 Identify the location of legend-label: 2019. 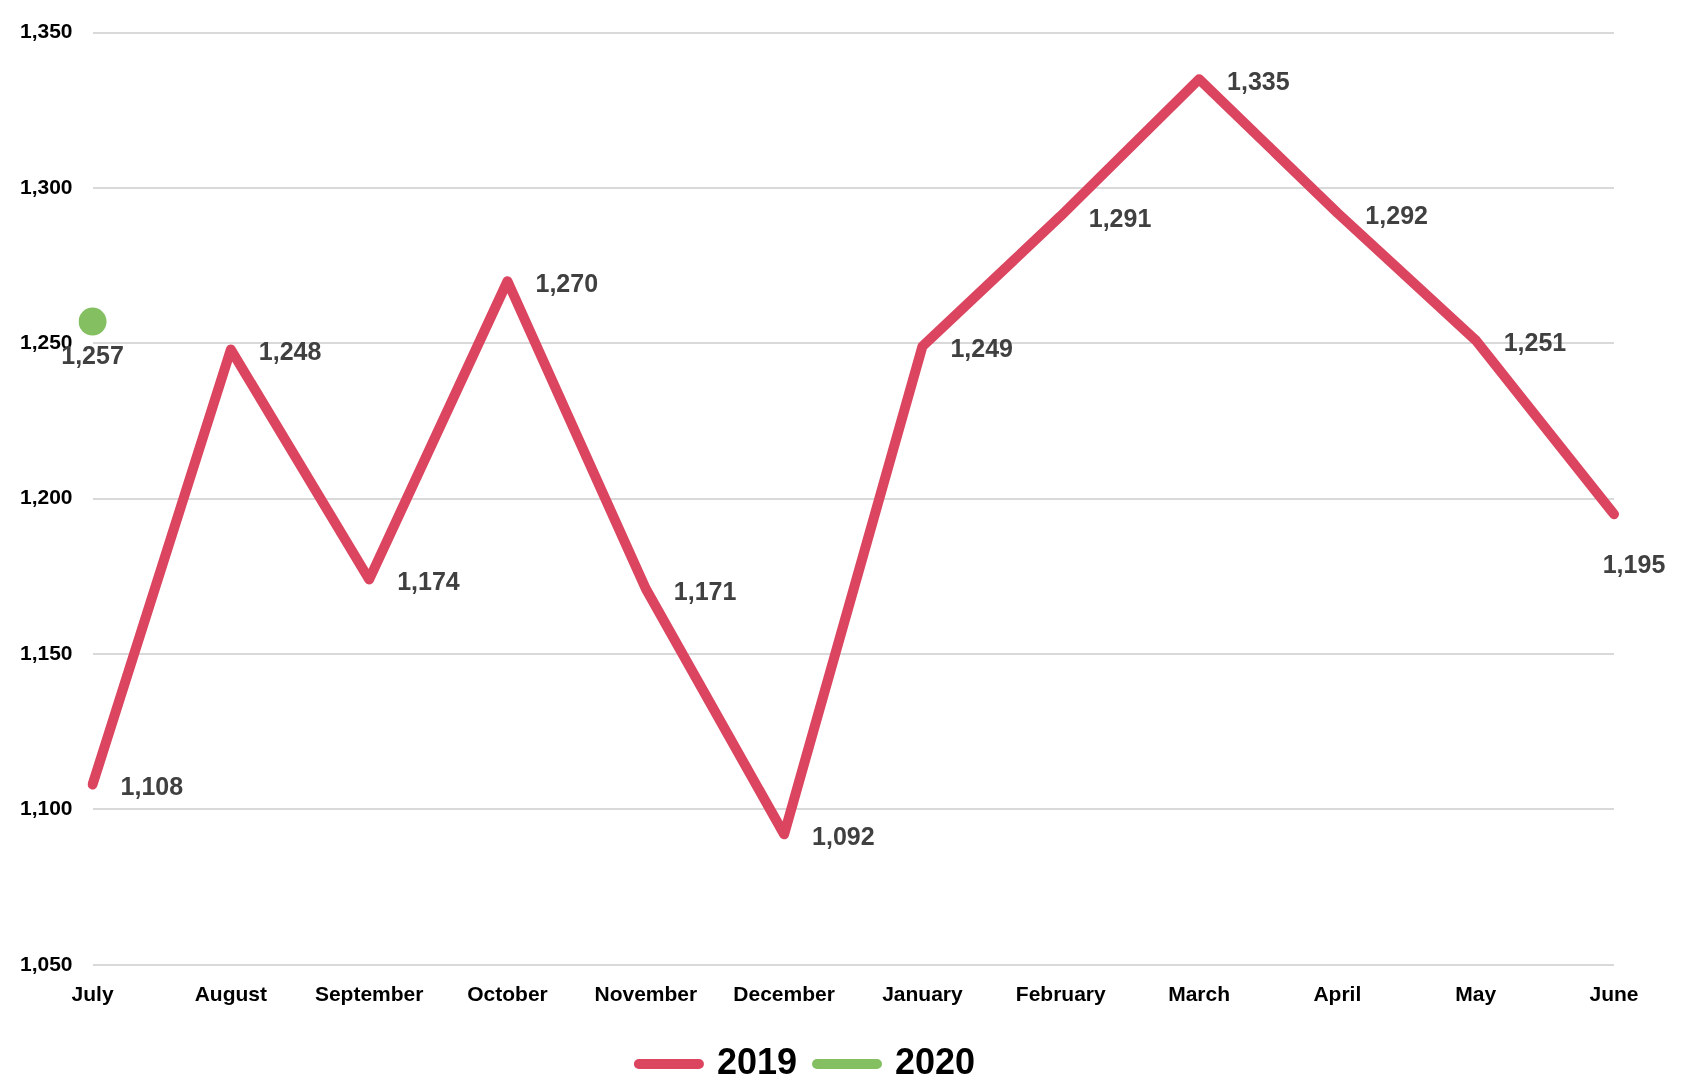
(757, 1061).